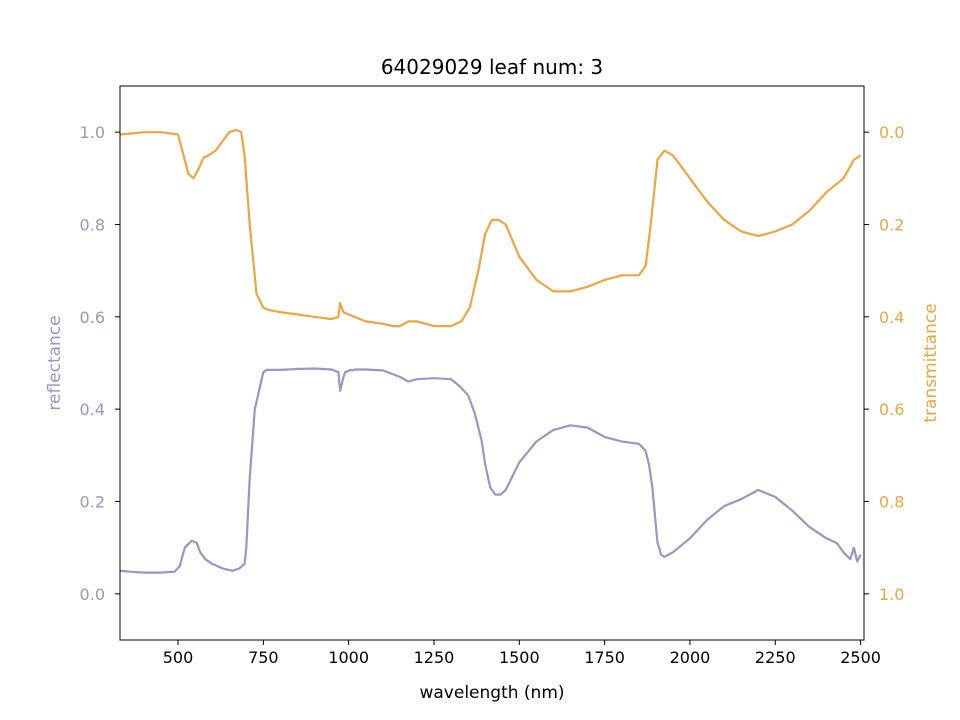 The width and height of the screenshot is (960, 720). What do you see at coordinates (891, 594) in the screenshot?
I see `y-right-tick-label: 1.0` at bounding box center [891, 594].